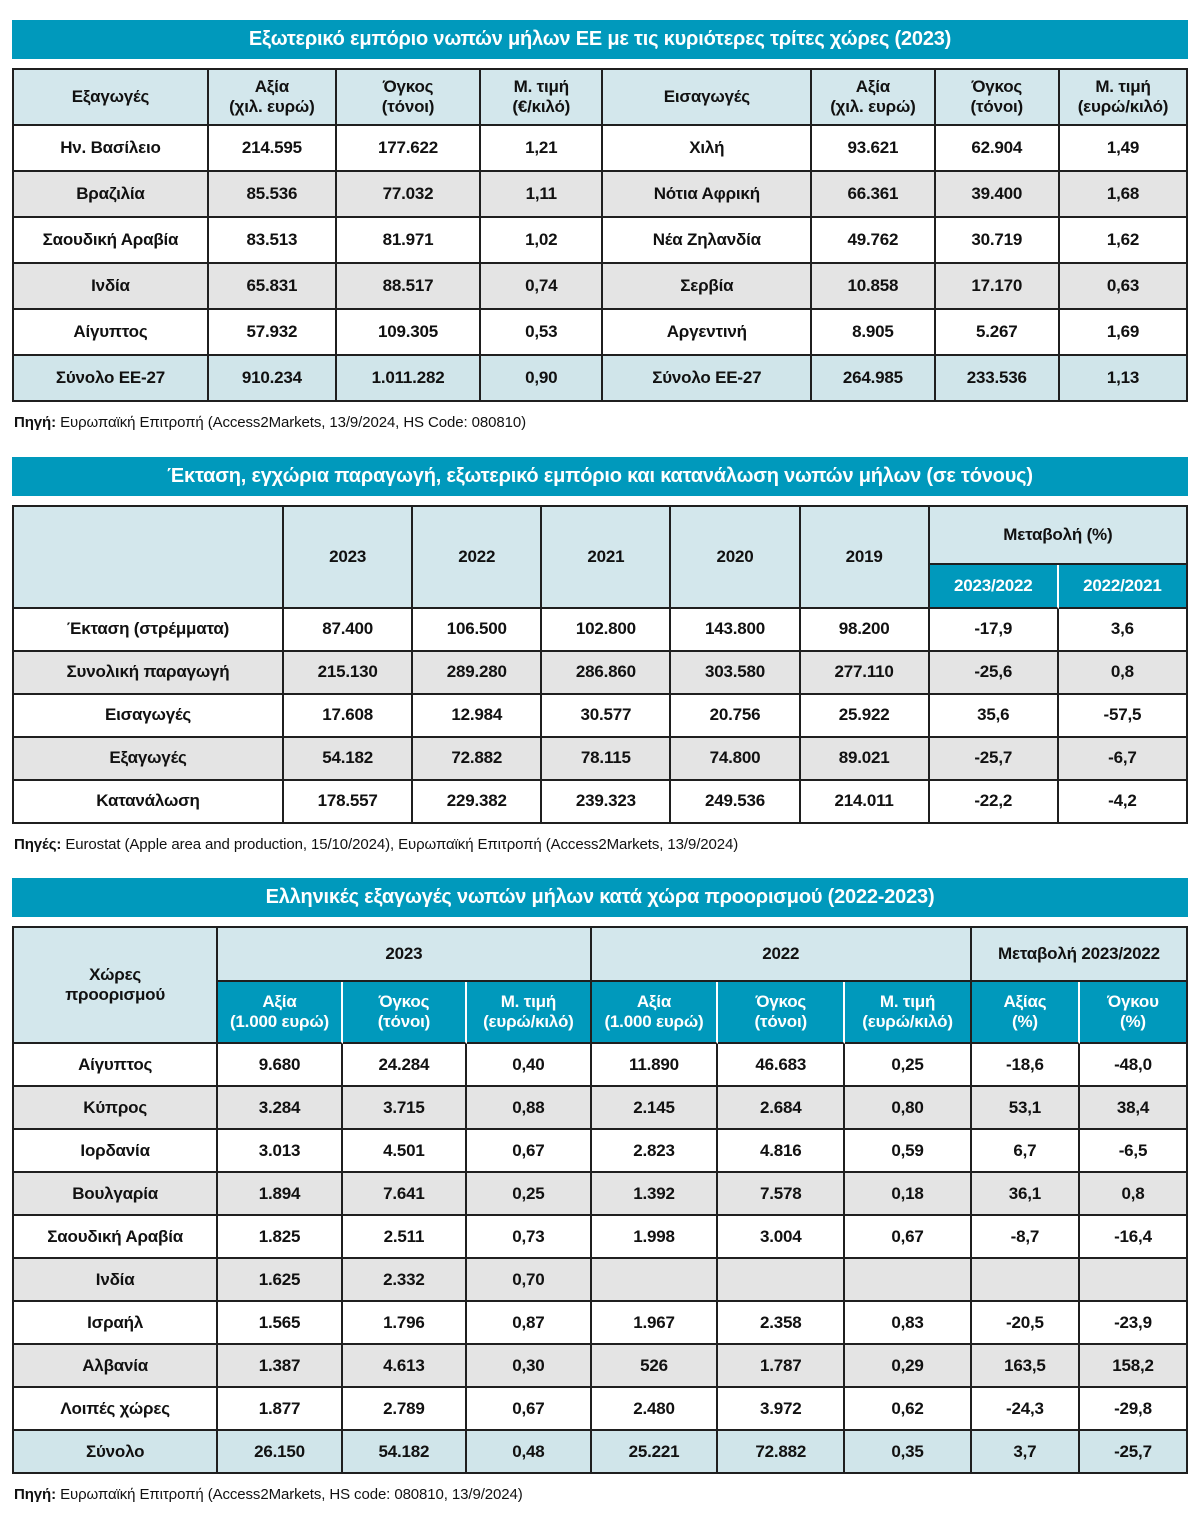  I want to click on data-cell: 65.831, so click(272, 287).